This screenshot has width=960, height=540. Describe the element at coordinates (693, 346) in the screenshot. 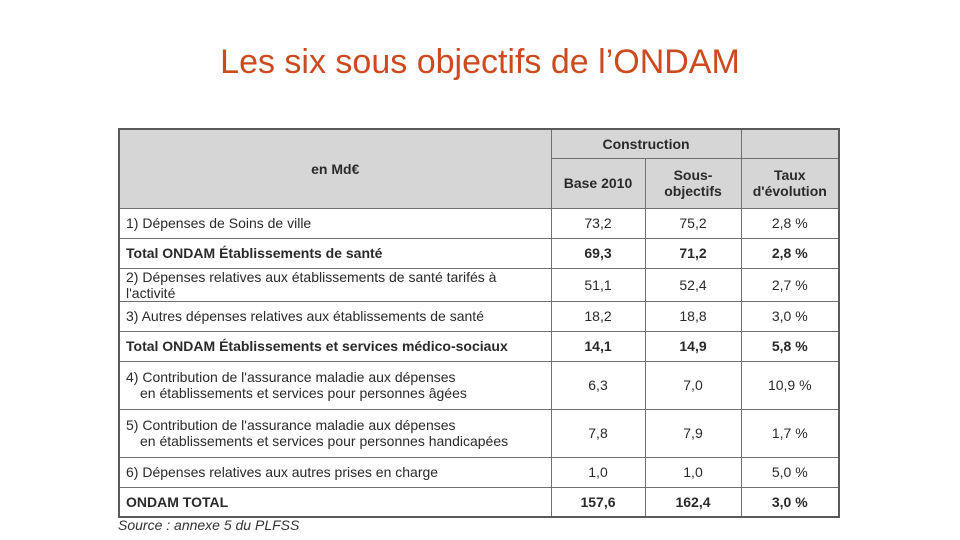

I see `sous-objectif-value: 14,9` at that location.